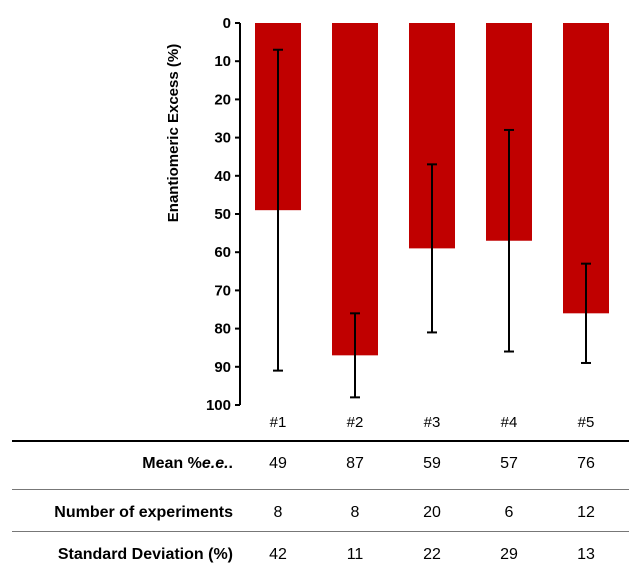 Image resolution: width=629 pixels, height=573 pixels. Describe the element at coordinates (509, 512) in the screenshot. I see `experiments-value-4: 6` at that location.